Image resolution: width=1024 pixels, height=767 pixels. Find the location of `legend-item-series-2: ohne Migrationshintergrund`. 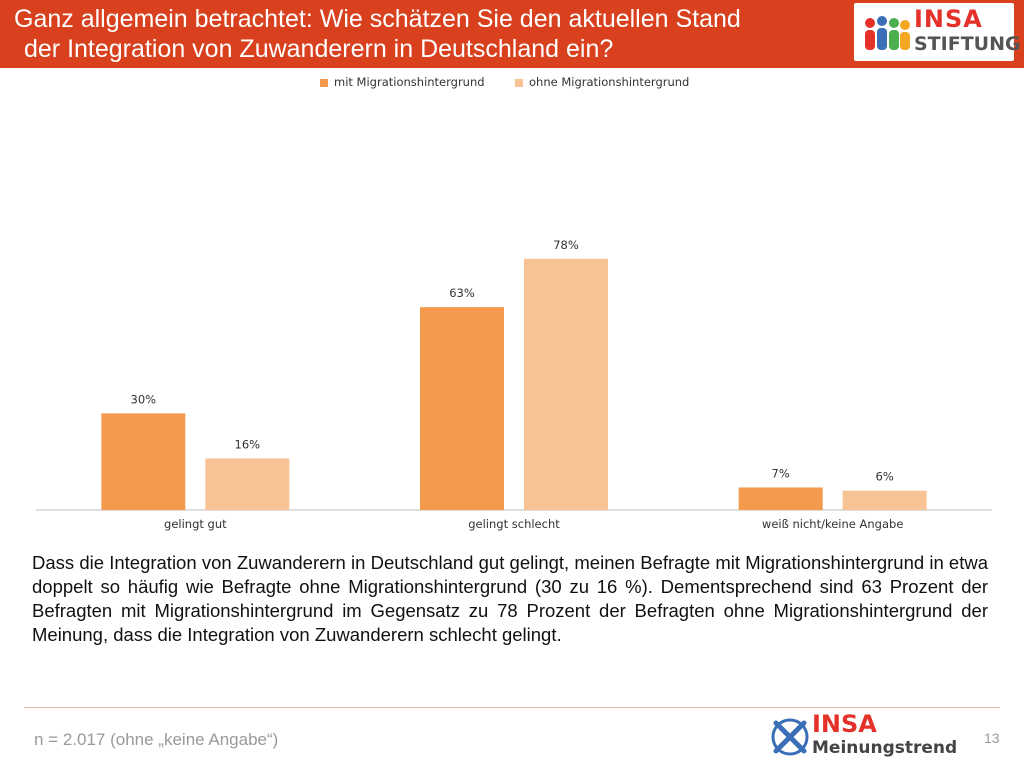

legend-item-series-2: ohne Migrationshintergrund is located at coordinates (602, 82).